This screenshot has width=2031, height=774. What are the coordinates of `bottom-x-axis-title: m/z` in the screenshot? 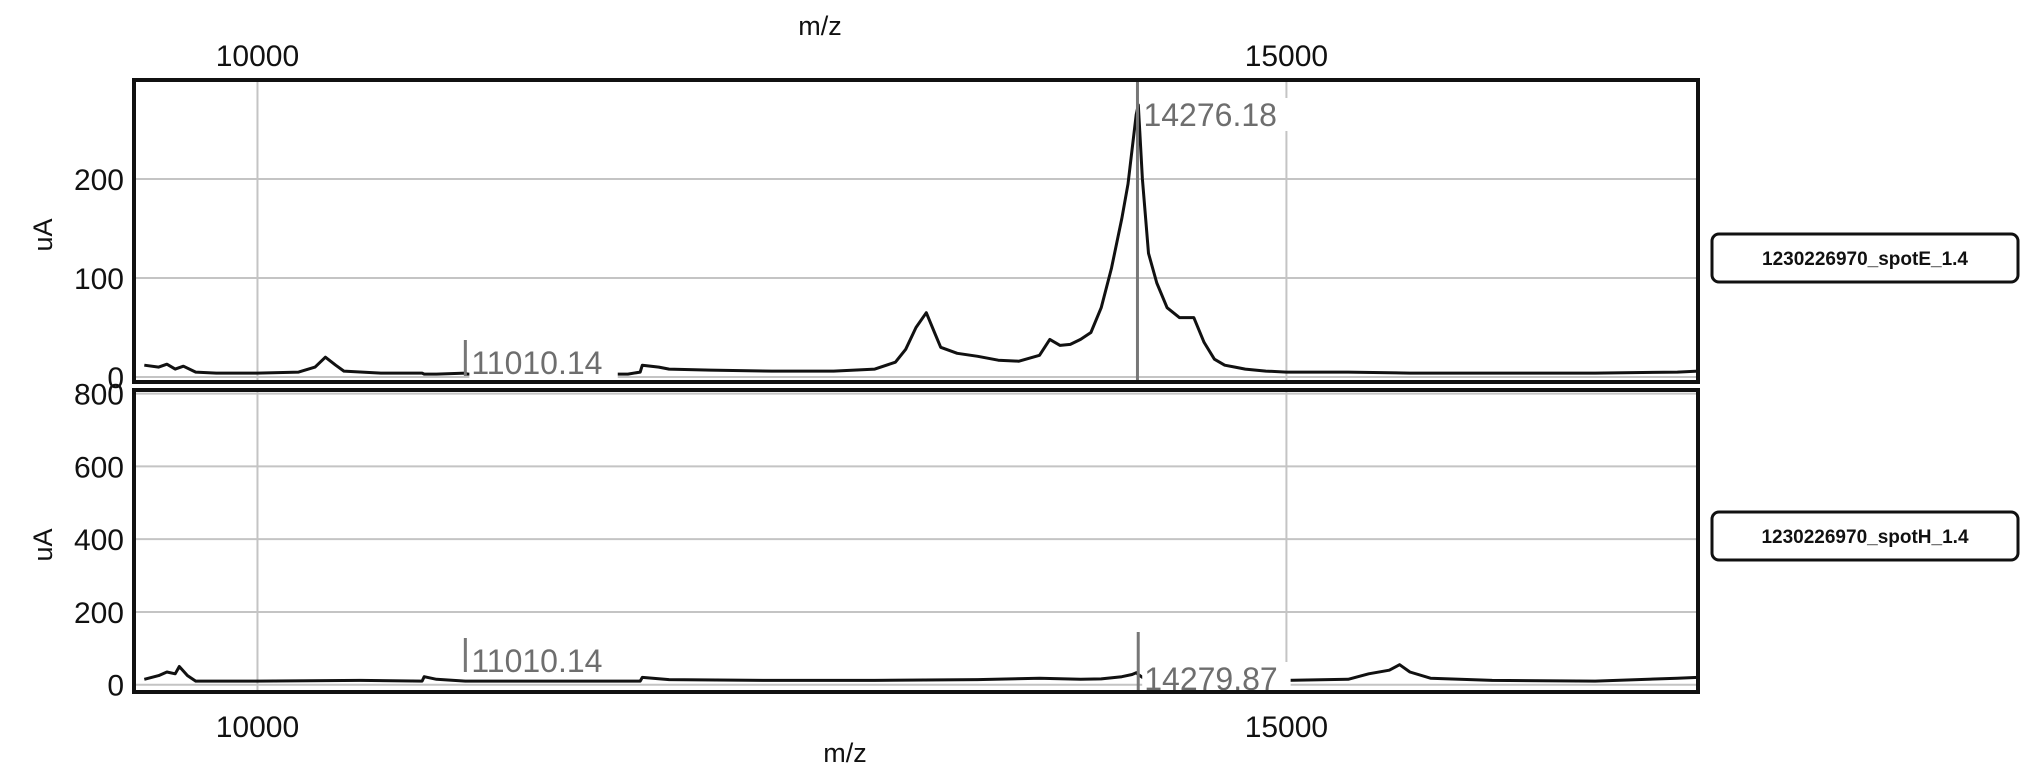 It's located at (845, 753).